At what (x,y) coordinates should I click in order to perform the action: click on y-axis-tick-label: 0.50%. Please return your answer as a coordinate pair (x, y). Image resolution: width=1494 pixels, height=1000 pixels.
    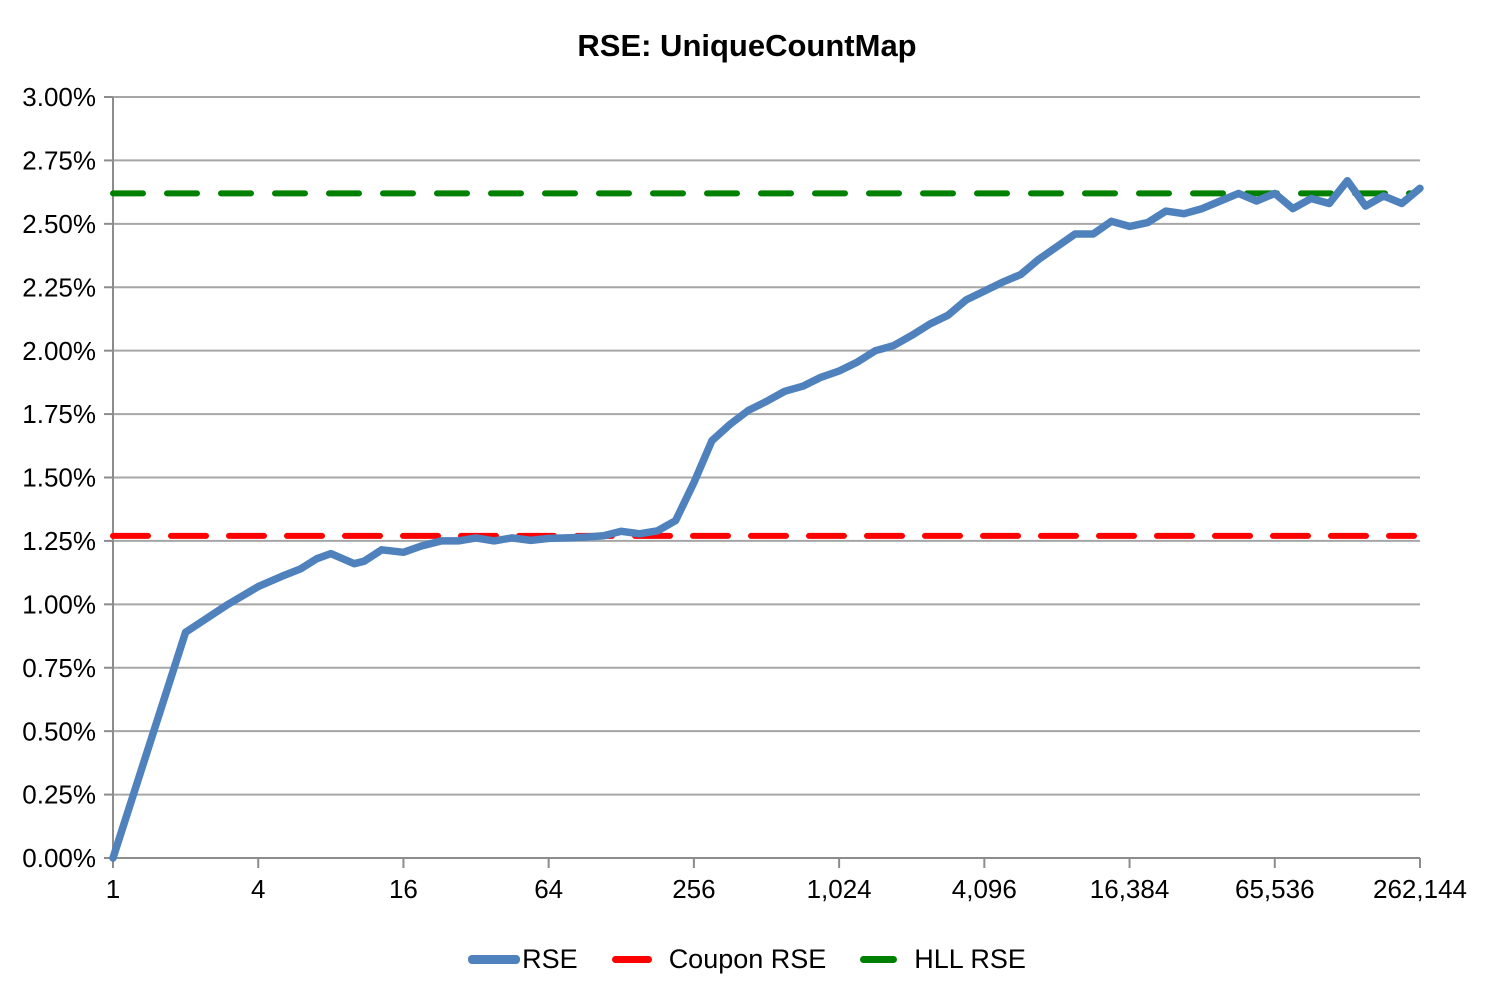
    Looking at the image, I should click on (59, 731).